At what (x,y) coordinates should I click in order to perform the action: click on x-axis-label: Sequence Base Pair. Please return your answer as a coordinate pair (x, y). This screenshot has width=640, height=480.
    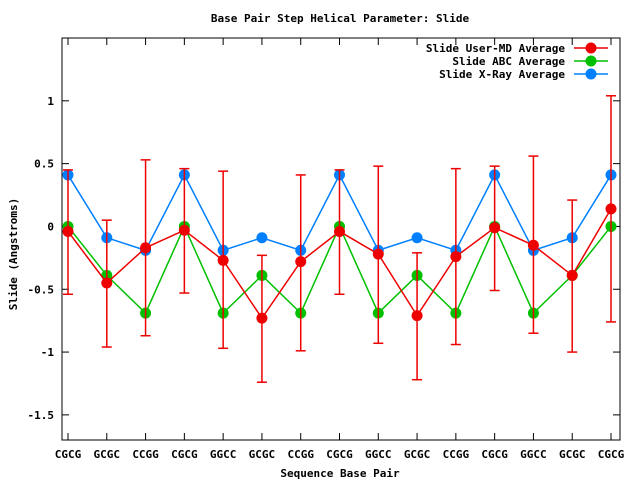
    Looking at the image, I should click on (340, 473).